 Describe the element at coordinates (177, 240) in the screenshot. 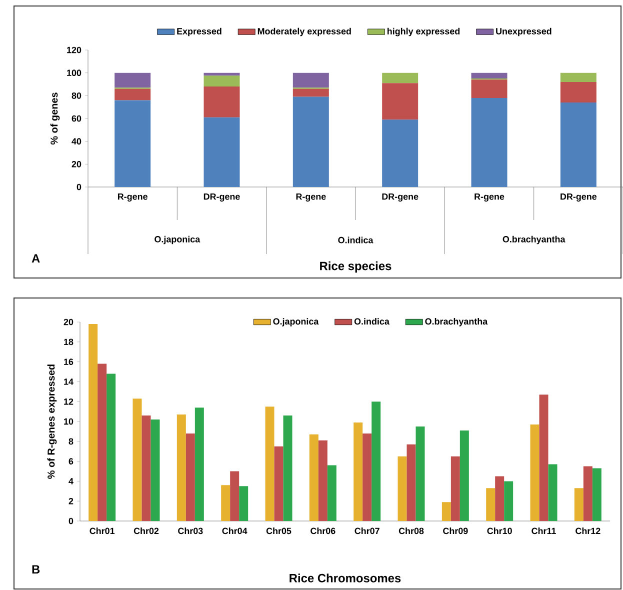

I see `text: O.japonica` at that location.